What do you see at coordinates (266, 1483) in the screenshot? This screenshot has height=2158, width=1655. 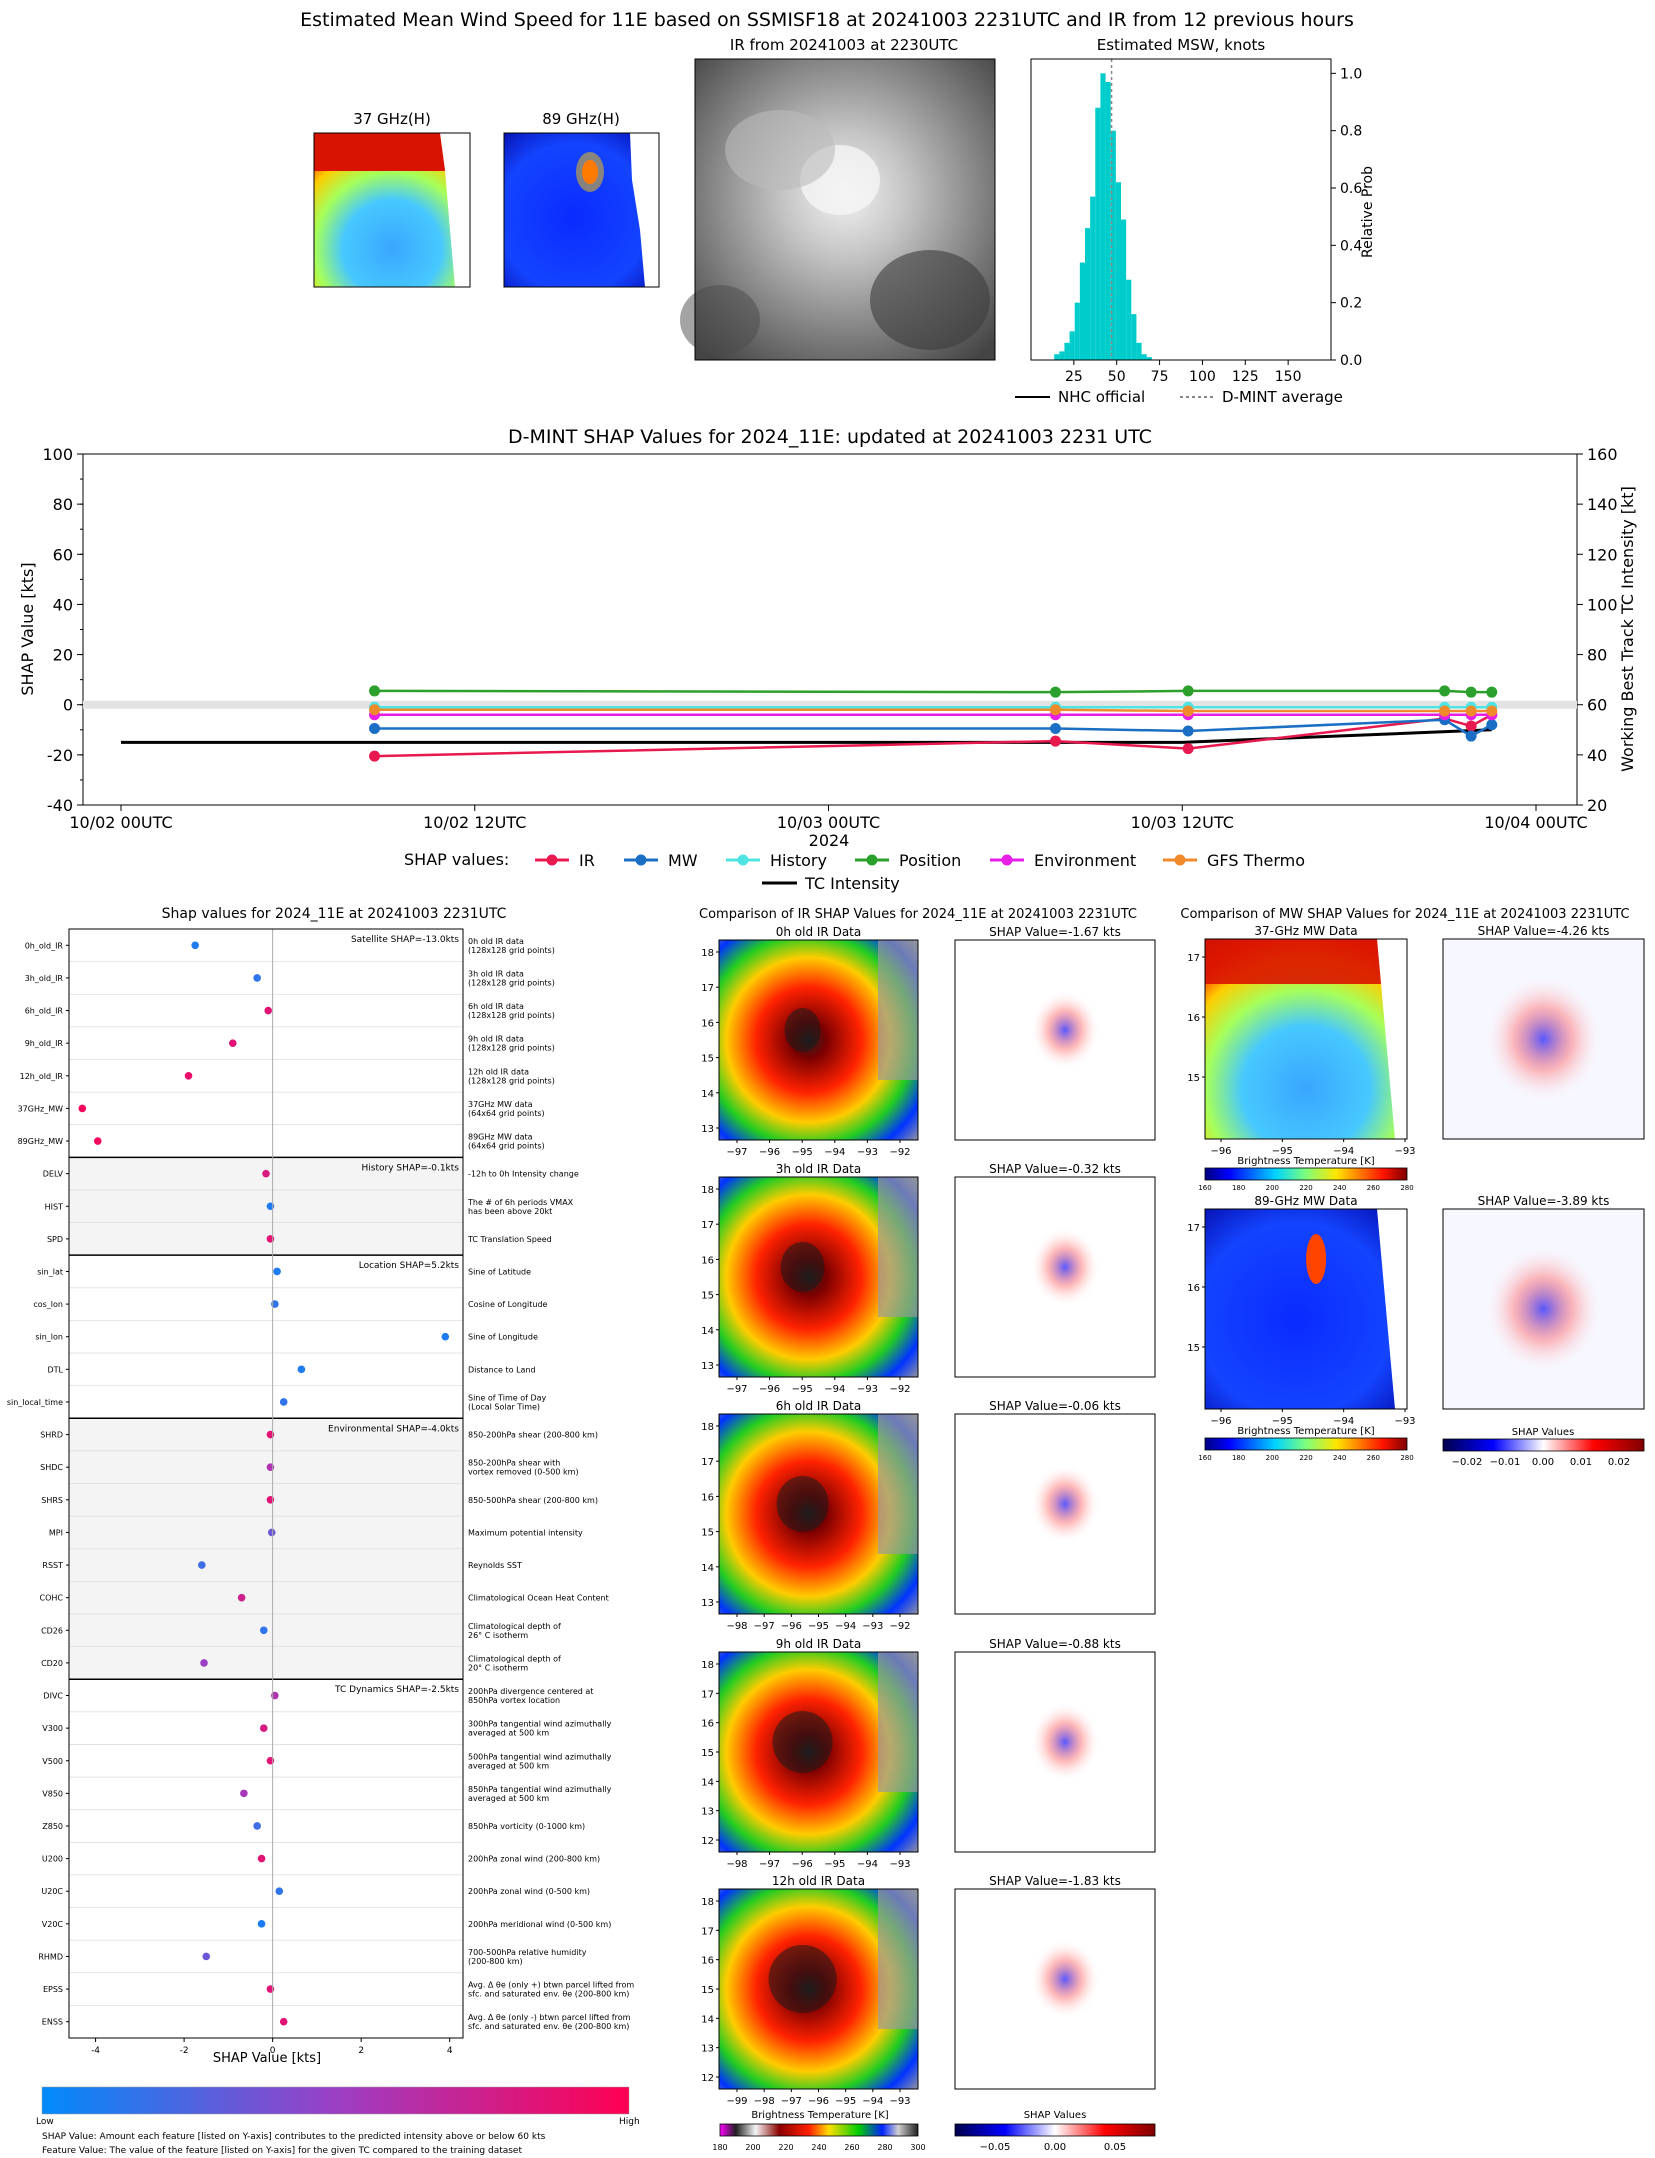 I see `feature-frame` at bounding box center [266, 1483].